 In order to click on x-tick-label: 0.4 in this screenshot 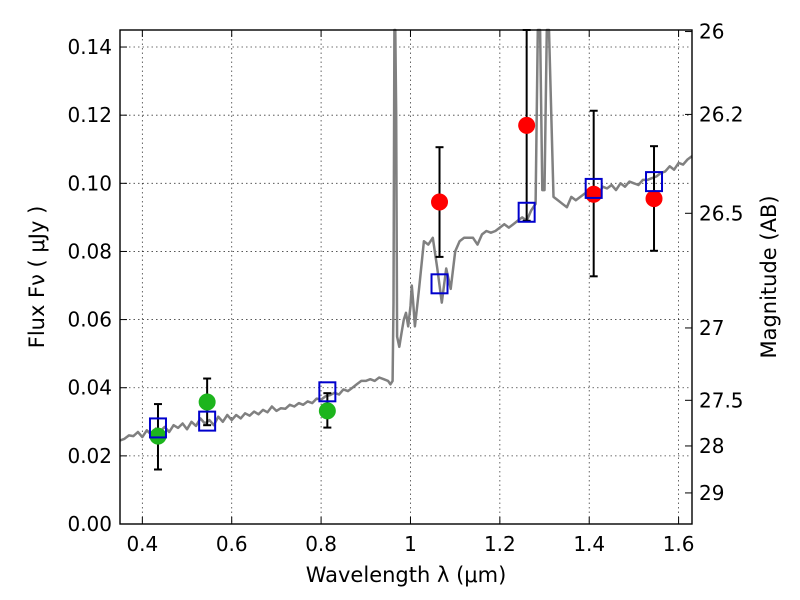, I will do `click(142, 544)`.